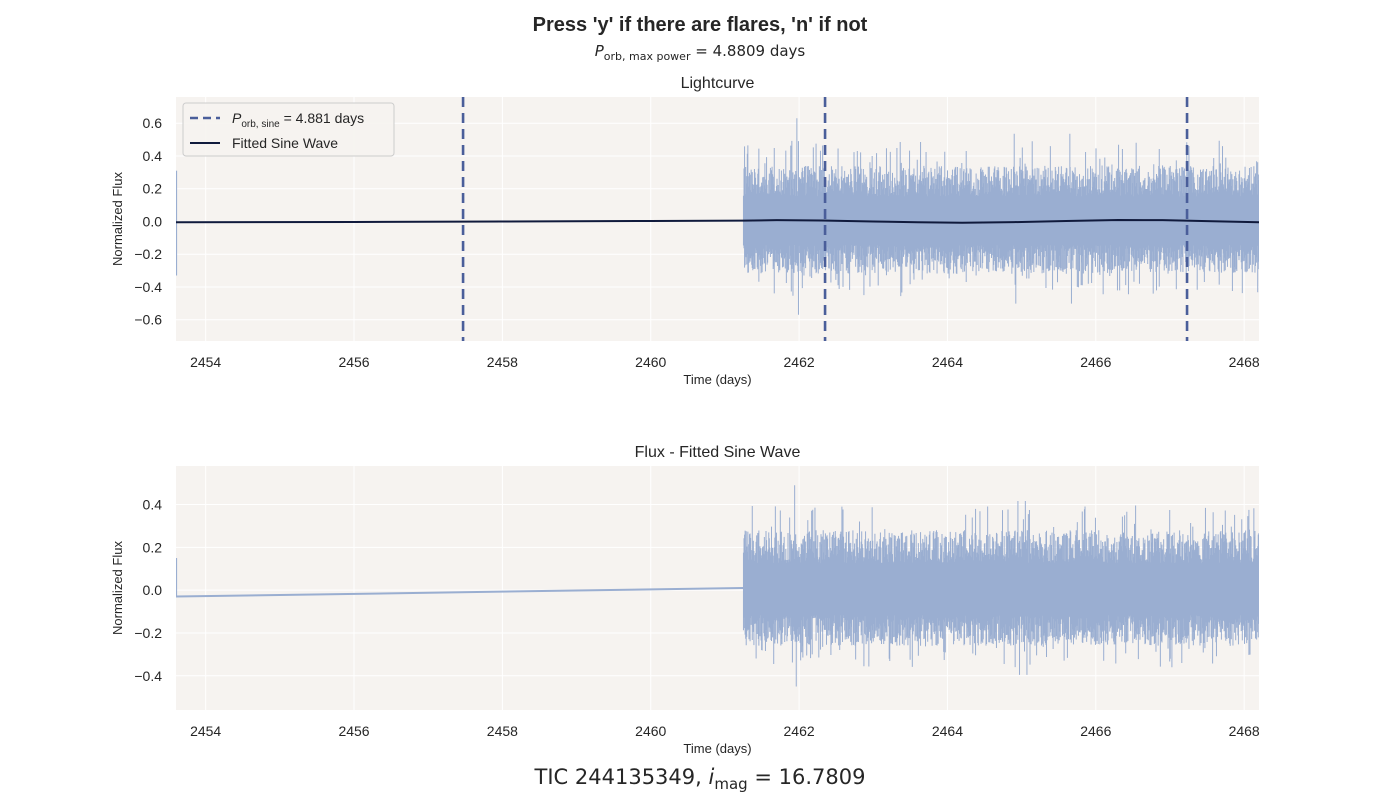 The image size is (1400, 800). I want to click on flux-gap-line, so click(460, 592).